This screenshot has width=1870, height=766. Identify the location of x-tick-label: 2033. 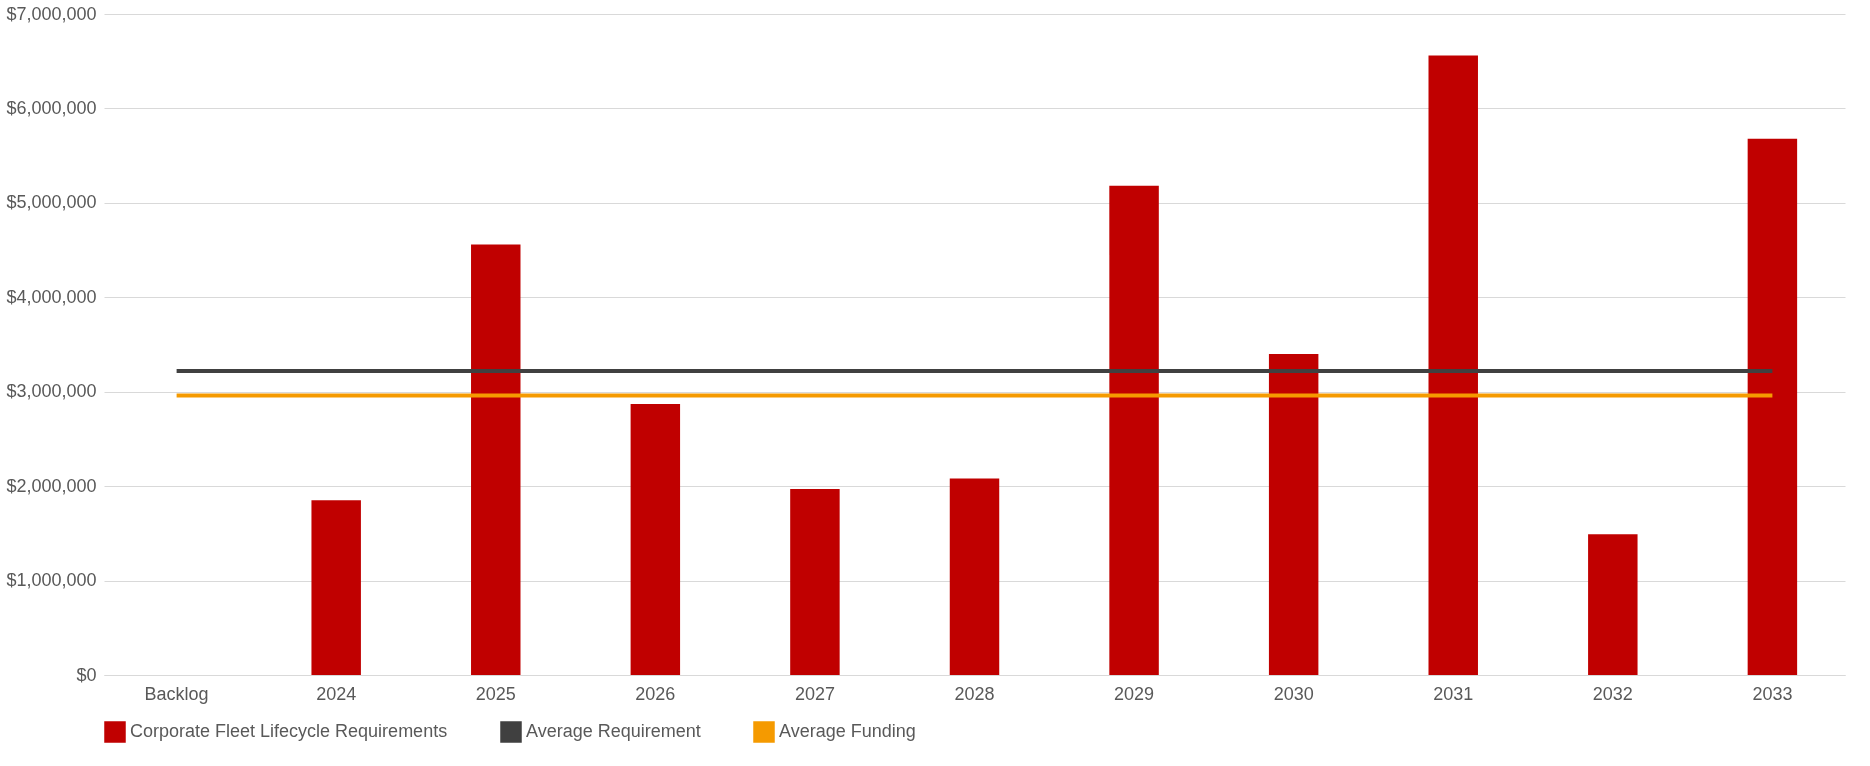
(1772, 693).